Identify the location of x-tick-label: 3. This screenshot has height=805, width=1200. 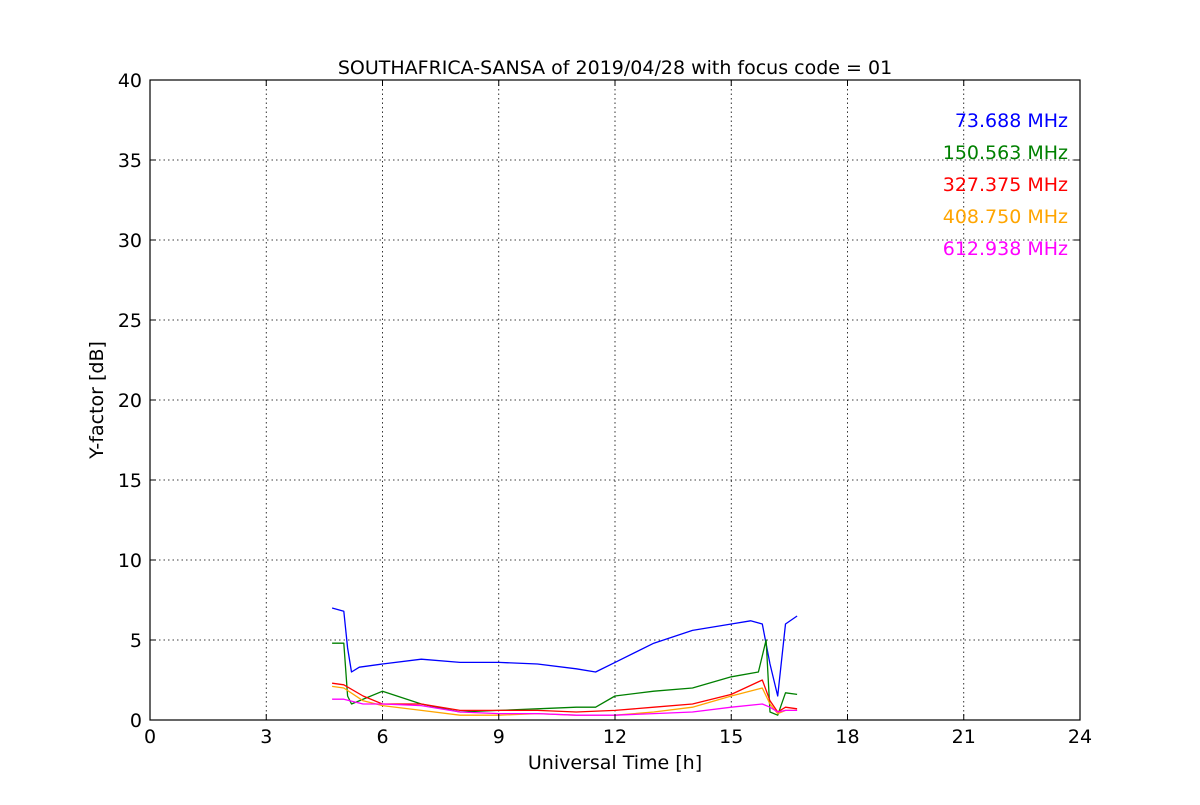
(266, 737).